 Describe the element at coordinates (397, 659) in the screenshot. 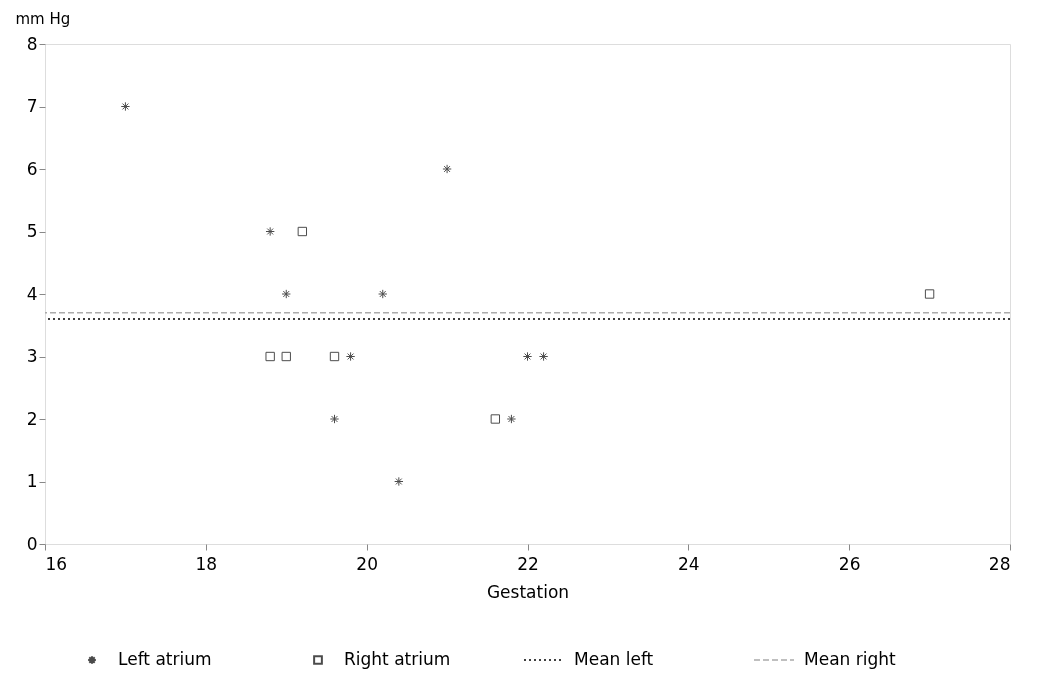

I see `legend-label: Right atrium` at that location.